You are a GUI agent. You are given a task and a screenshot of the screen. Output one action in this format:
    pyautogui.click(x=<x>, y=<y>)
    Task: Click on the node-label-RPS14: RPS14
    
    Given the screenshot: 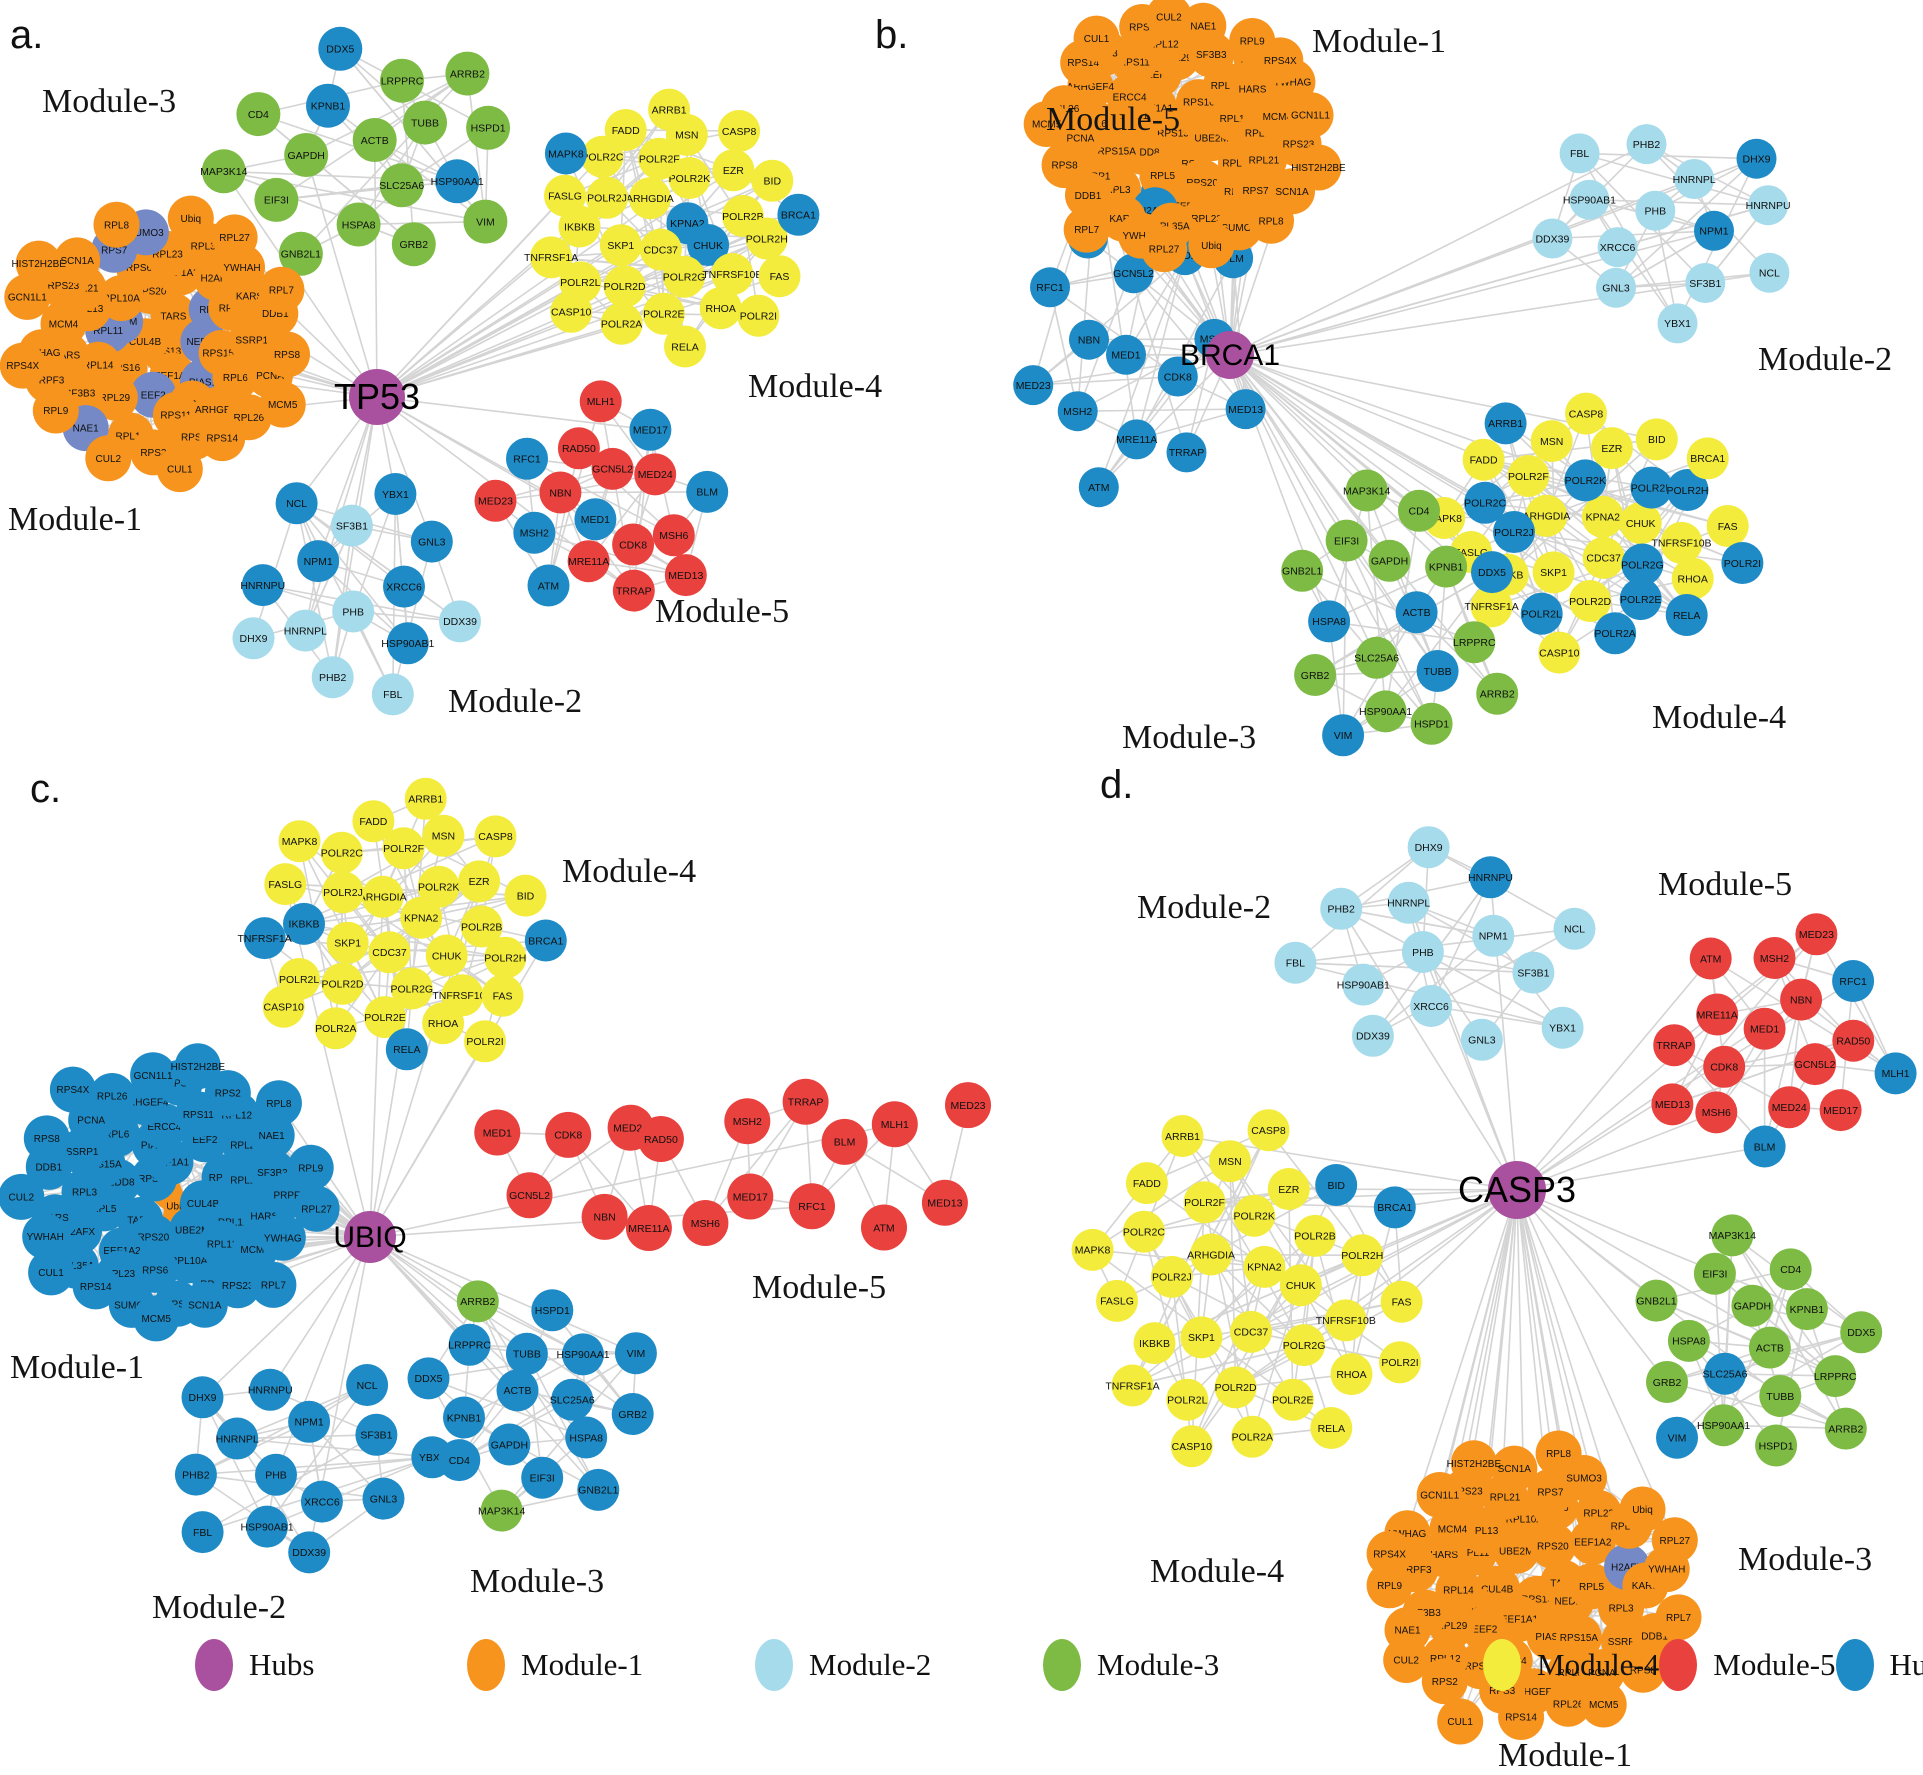 What is the action you would take?
    pyautogui.click(x=1083, y=63)
    